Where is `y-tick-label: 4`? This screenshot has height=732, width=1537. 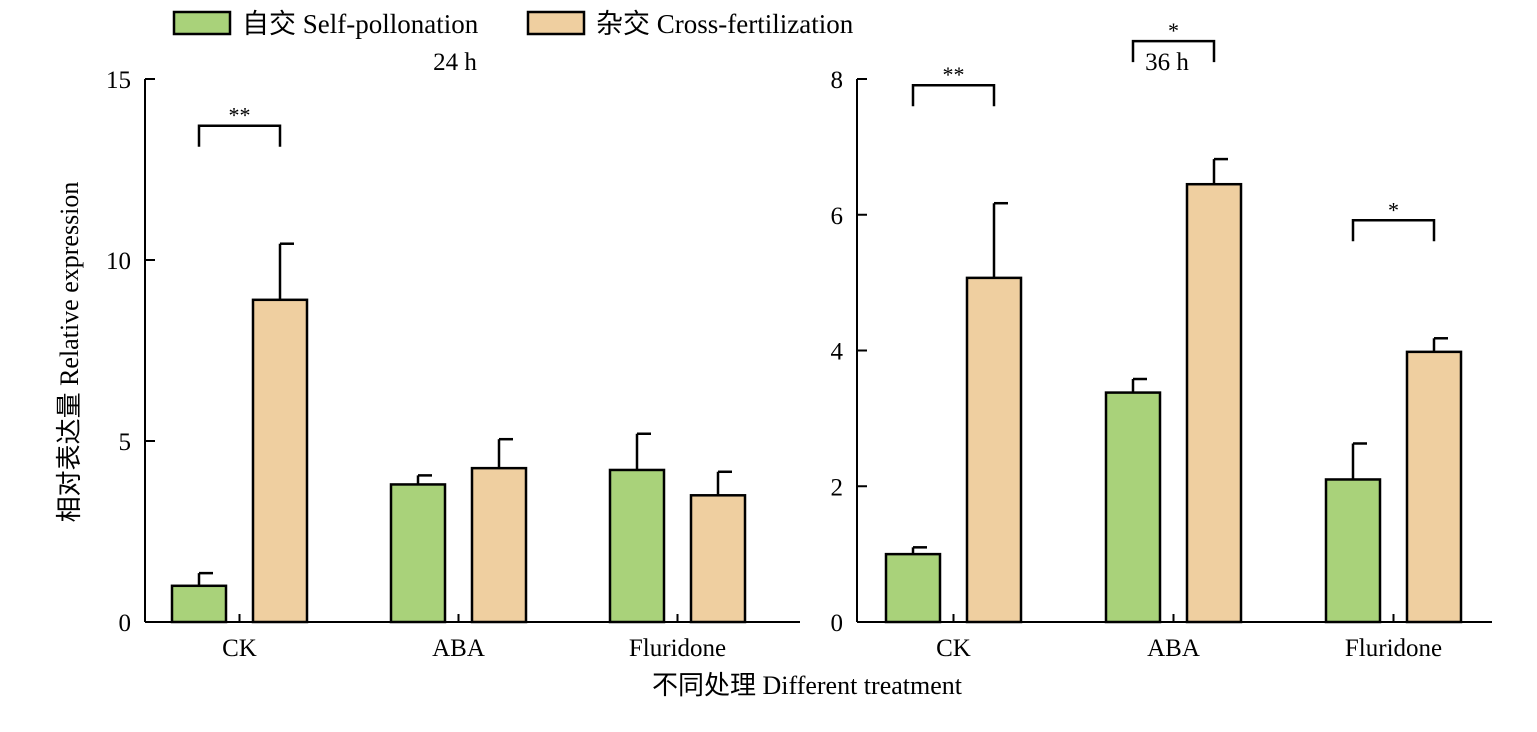 y-tick-label: 4 is located at coordinates (837, 352).